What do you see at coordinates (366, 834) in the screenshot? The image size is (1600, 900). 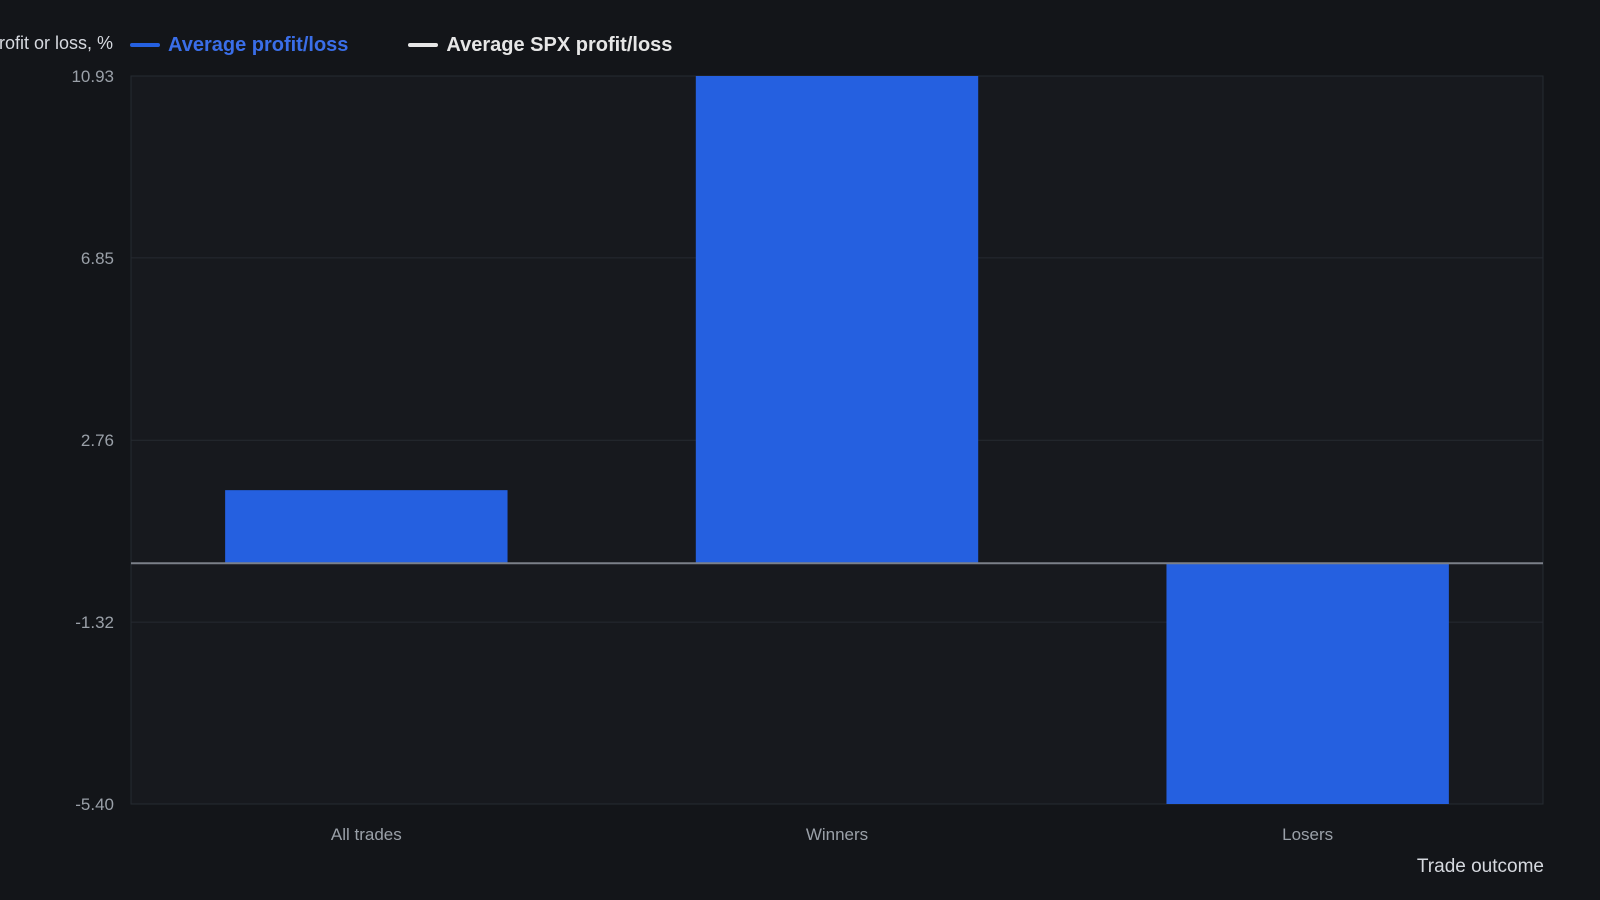 I see `x-category-label: All trades` at bounding box center [366, 834].